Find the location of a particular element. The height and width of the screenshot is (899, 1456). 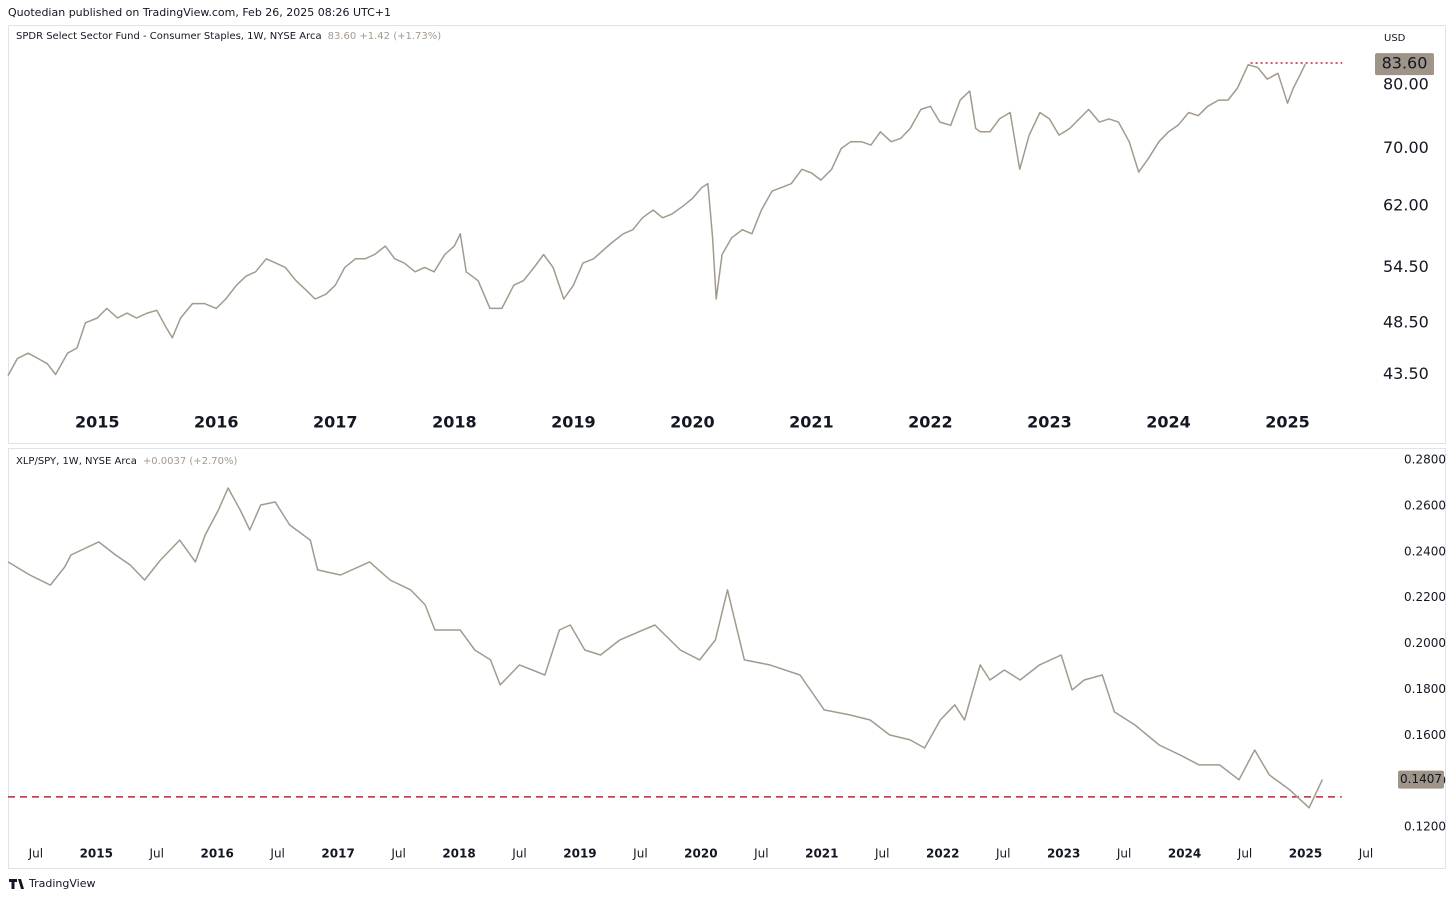

y-tick-label: 80.00 is located at coordinates (1406, 84).